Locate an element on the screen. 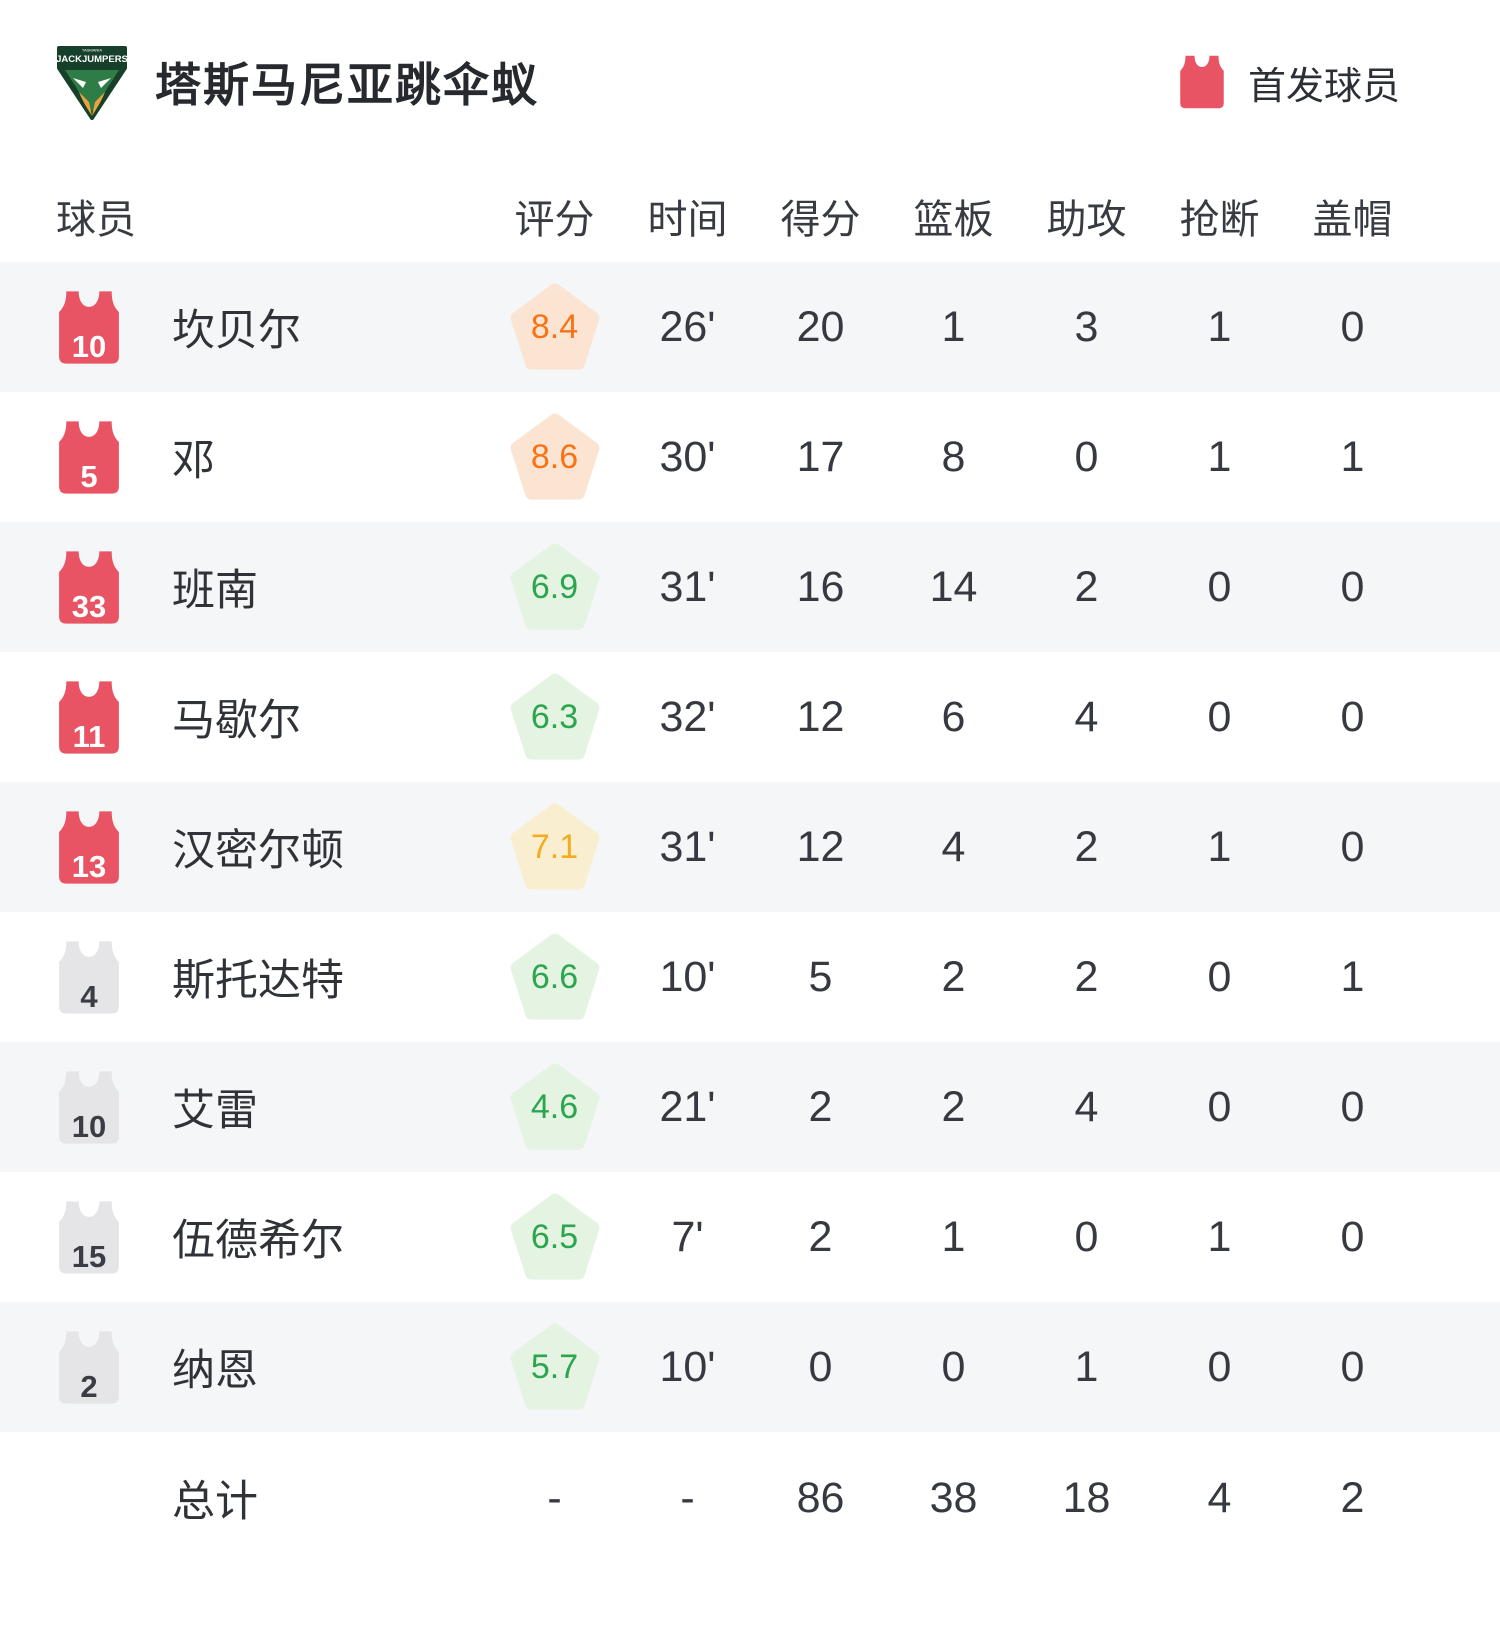 This screenshot has width=1500, height=1648. stat-assists: 4 is located at coordinates (1086, 1106).